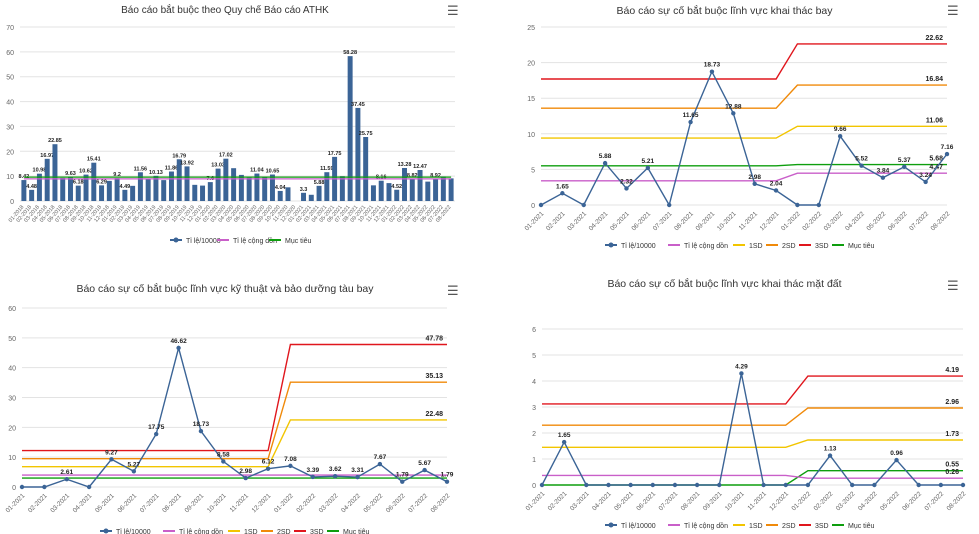  I want to click on rate-value-label: 5.27, so click(134, 464).